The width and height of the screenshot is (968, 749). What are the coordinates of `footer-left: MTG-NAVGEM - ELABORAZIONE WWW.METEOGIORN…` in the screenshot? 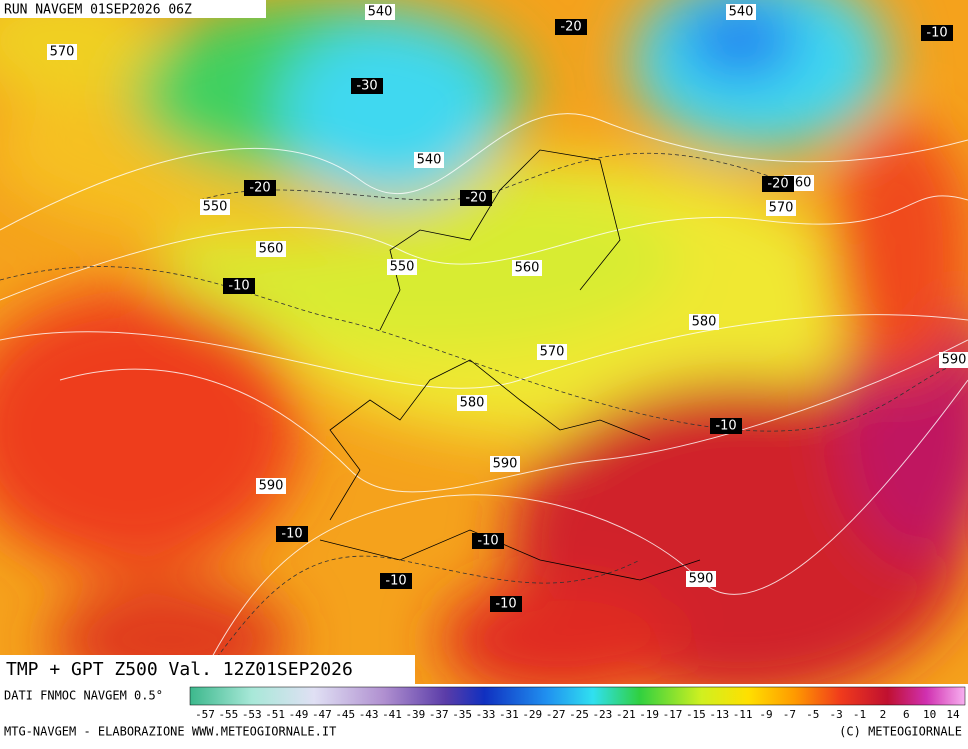 It's located at (170, 732).